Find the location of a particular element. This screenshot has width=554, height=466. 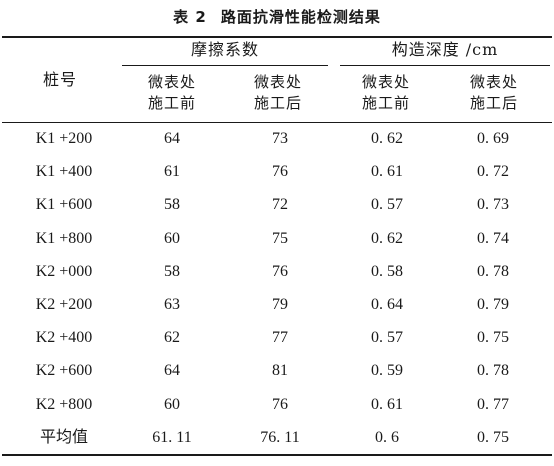

cell-stake: K2 +200 is located at coordinates (64, 304).